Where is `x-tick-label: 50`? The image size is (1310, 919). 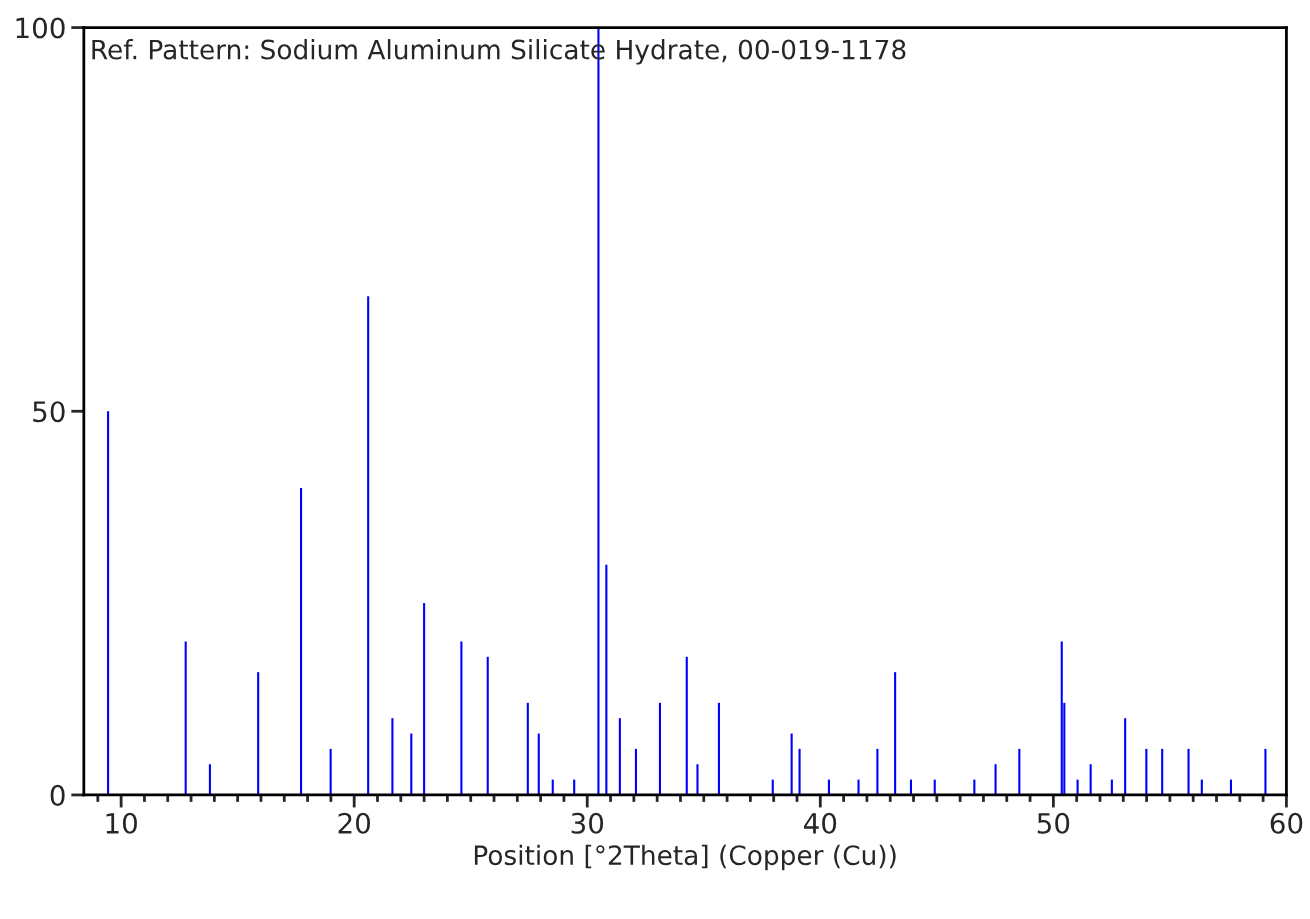 x-tick-label: 50 is located at coordinates (1053, 823).